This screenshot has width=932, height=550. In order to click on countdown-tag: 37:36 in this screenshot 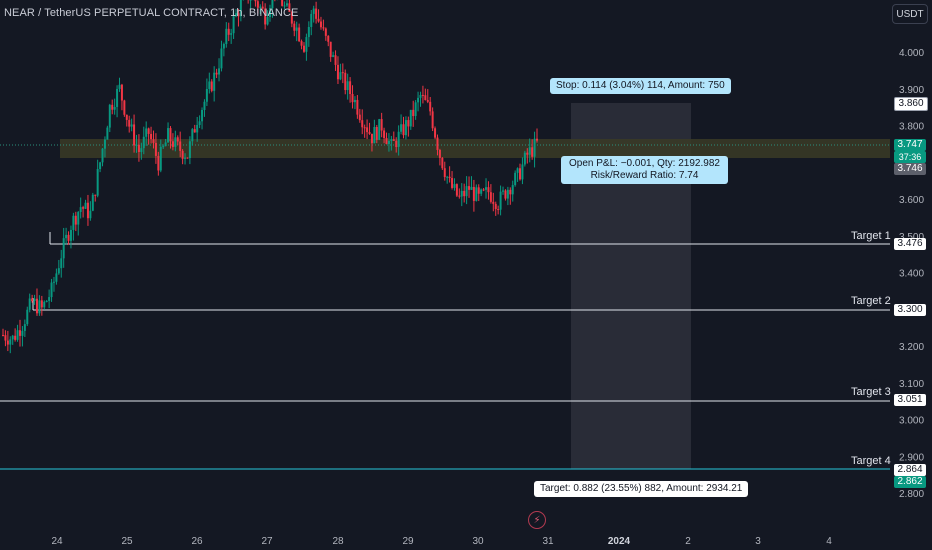, I will do `click(910, 157)`.